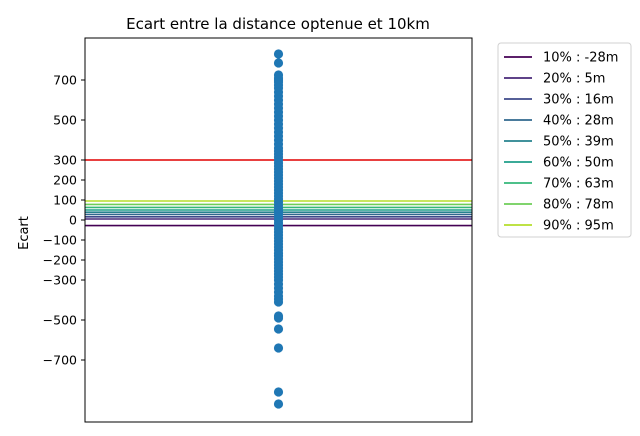 The height and width of the screenshot is (436, 640). I want to click on y-tick-label: 200, so click(65, 180).